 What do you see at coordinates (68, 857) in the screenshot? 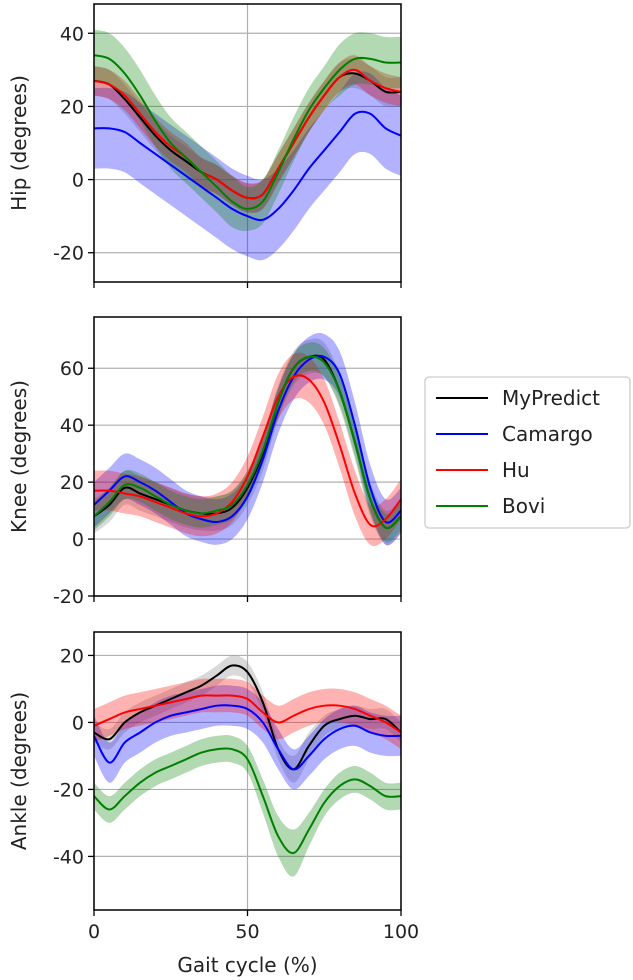
I see `y-tick-label: -40` at bounding box center [68, 857].